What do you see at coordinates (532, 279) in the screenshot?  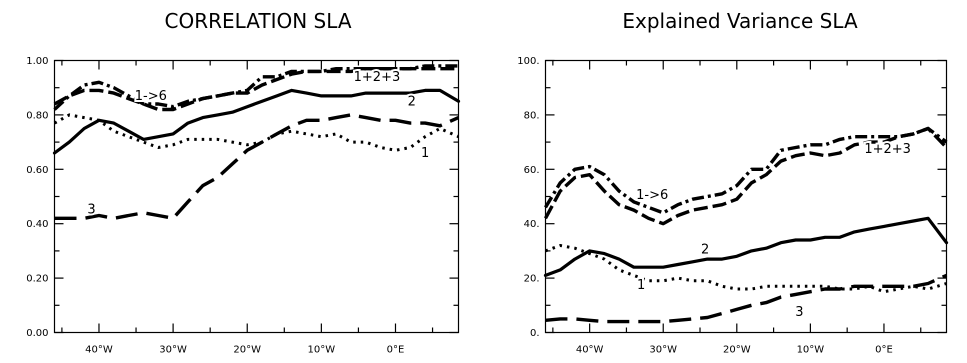 I see `y-tick-label: 20.` at bounding box center [532, 279].